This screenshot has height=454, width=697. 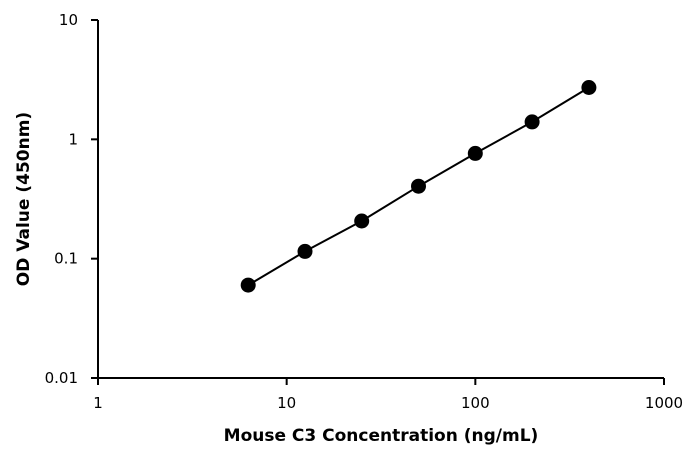 I want to click on y-tick-label: 10, so click(x=68, y=20).